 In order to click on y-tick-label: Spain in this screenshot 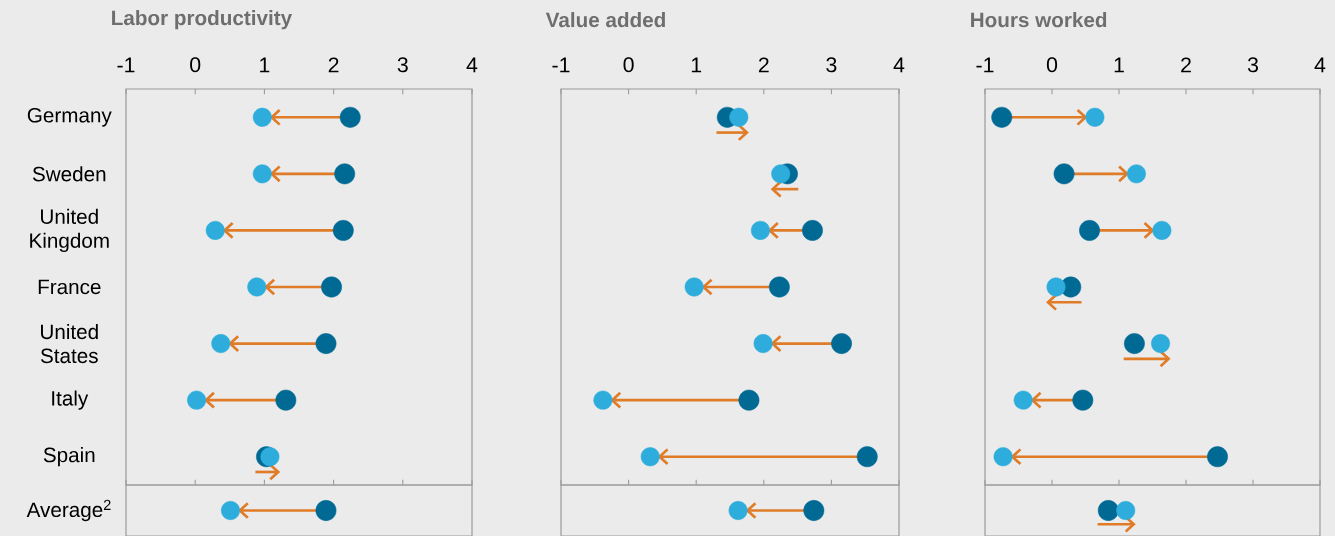, I will do `click(69, 457)`.